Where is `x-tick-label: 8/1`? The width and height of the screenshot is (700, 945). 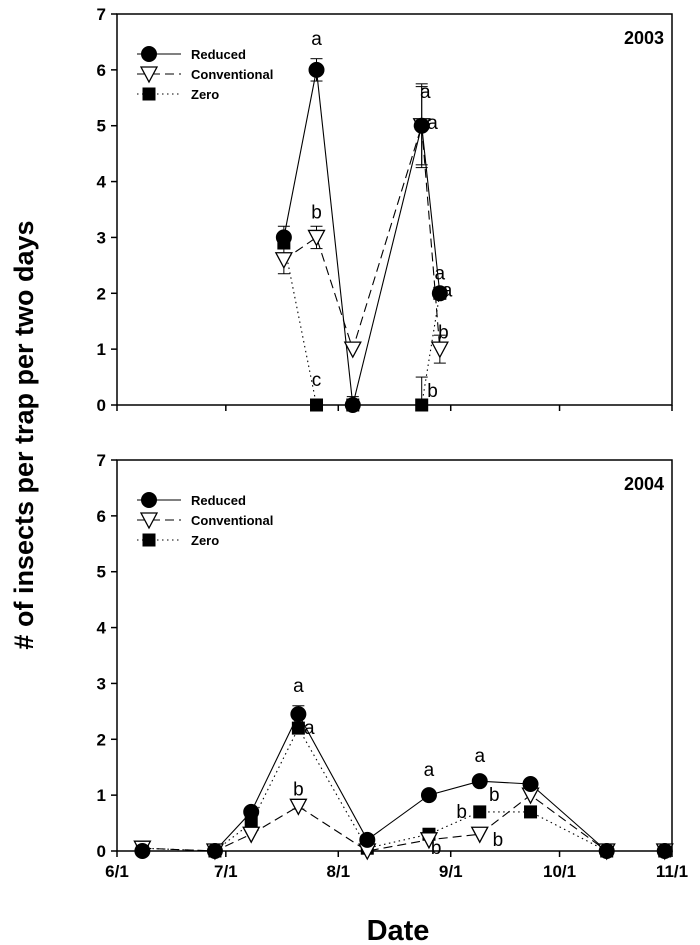 x-tick-label: 8/1 is located at coordinates (338, 871).